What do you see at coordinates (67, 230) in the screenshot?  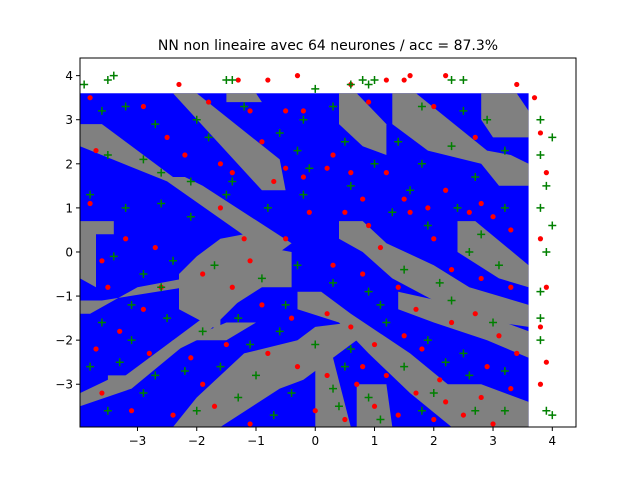 I see `y-axis: −3 −2 −1 0 1 2 3 4` at bounding box center [67, 230].